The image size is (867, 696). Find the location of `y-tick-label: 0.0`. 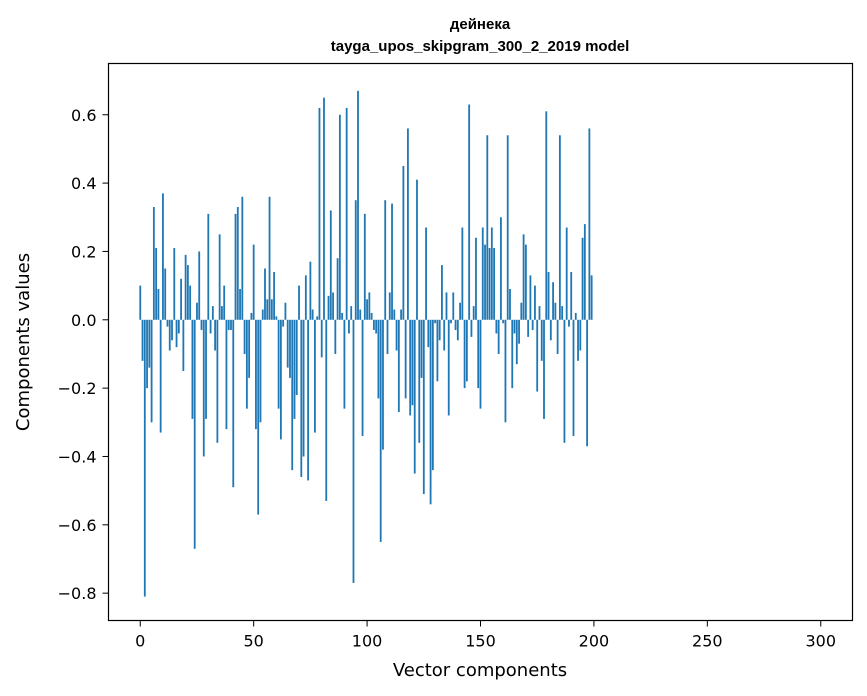

y-tick-label: 0.0 is located at coordinates (83, 320).